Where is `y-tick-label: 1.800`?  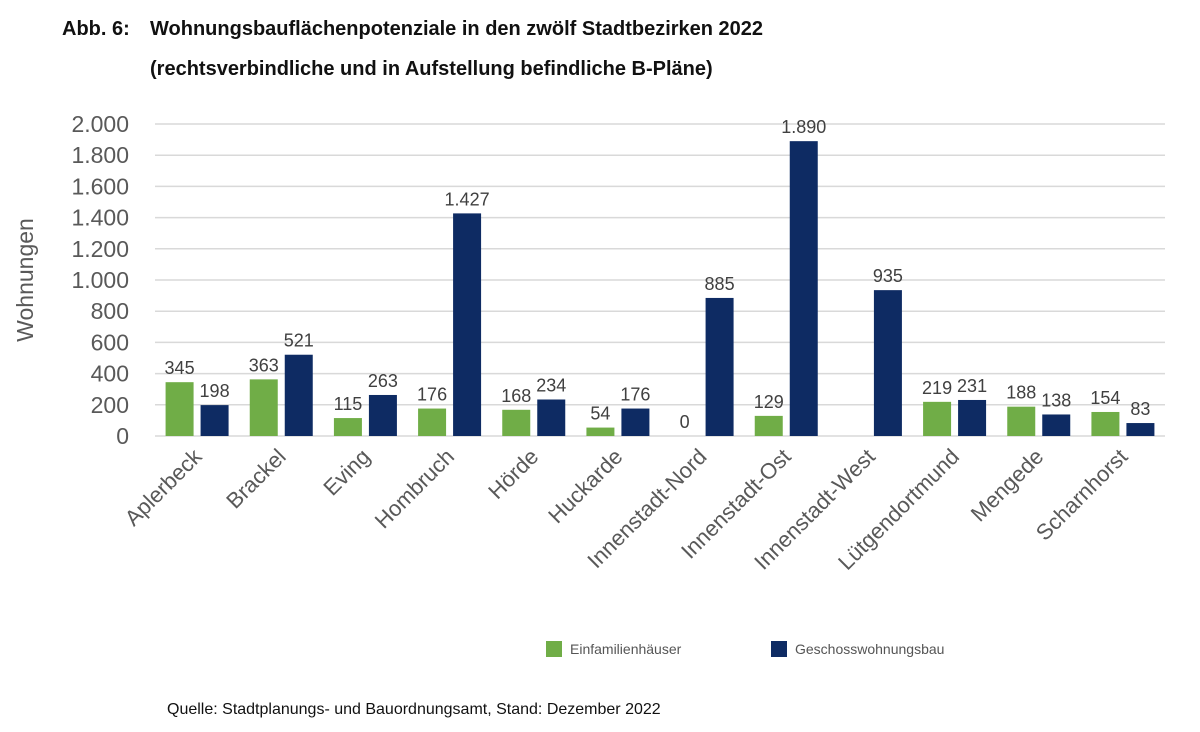
y-tick-label: 1.800 is located at coordinates (100, 155).